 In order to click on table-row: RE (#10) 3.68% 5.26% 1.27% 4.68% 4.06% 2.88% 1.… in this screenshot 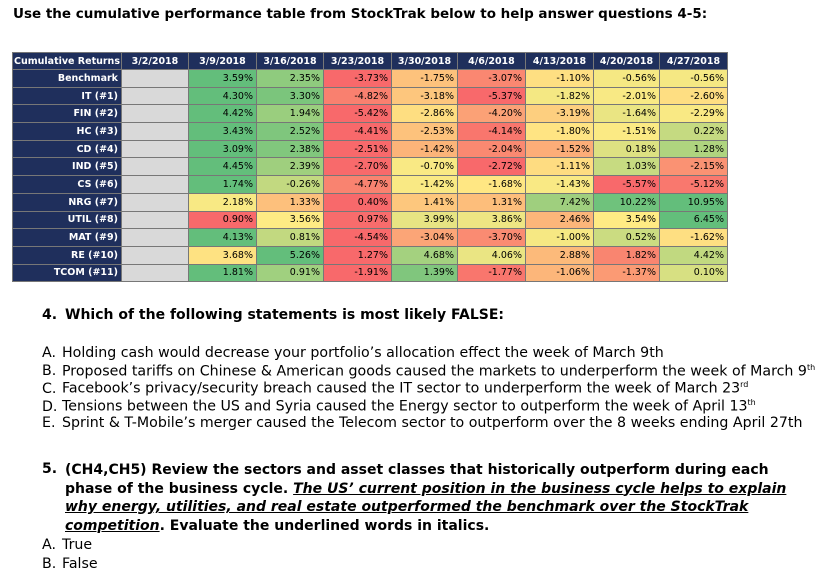, I will do `click(370, 255)`.